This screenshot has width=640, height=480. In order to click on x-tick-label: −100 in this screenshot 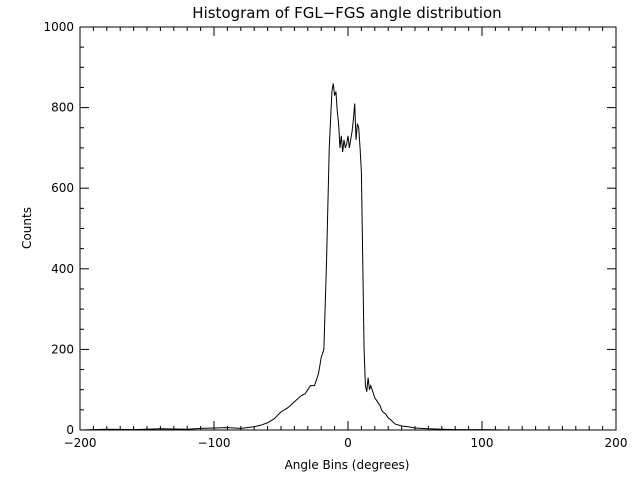, I will do `click(214, 443)`.